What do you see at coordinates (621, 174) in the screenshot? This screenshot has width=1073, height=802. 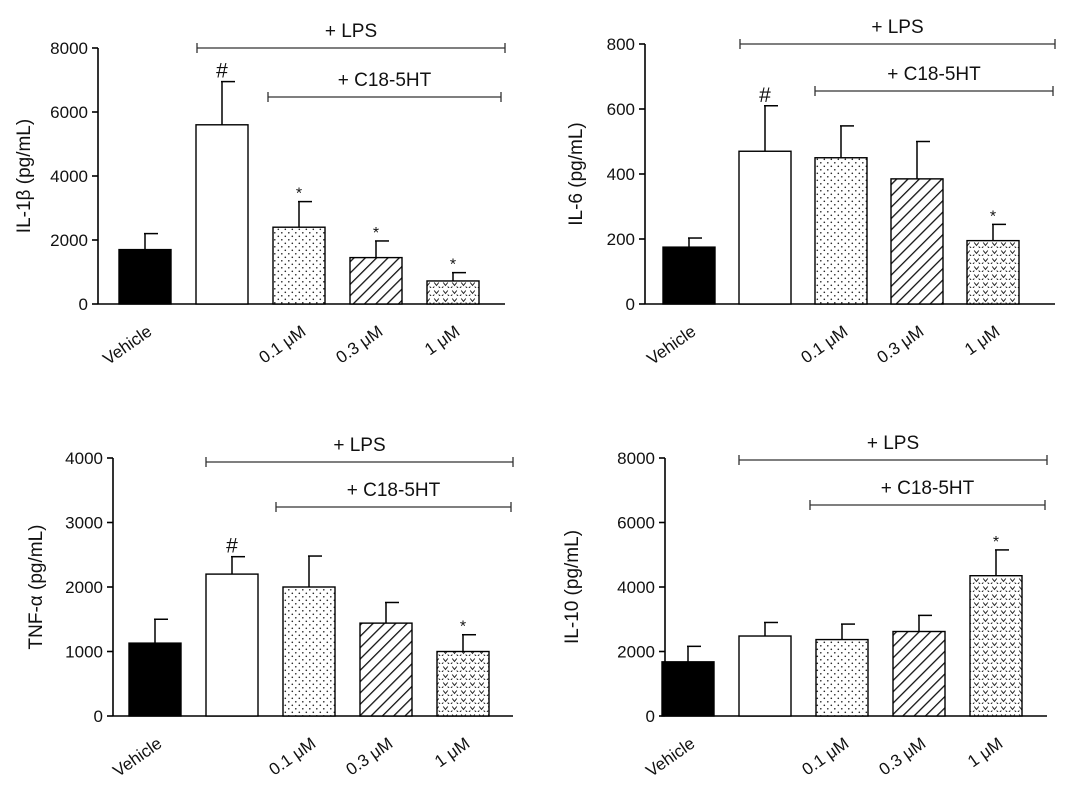 I see `y-tick-label: 400` at bounding box center [621, 174].